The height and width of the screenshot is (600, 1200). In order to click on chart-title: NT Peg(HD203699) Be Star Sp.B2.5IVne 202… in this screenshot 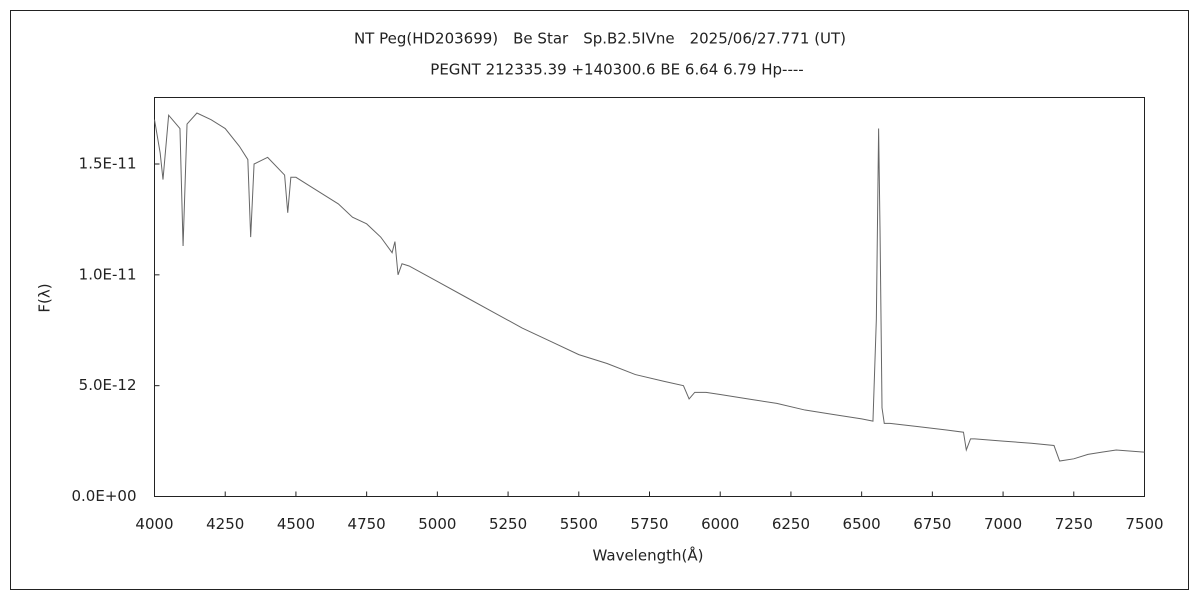, I will do `click(600, 39)`.